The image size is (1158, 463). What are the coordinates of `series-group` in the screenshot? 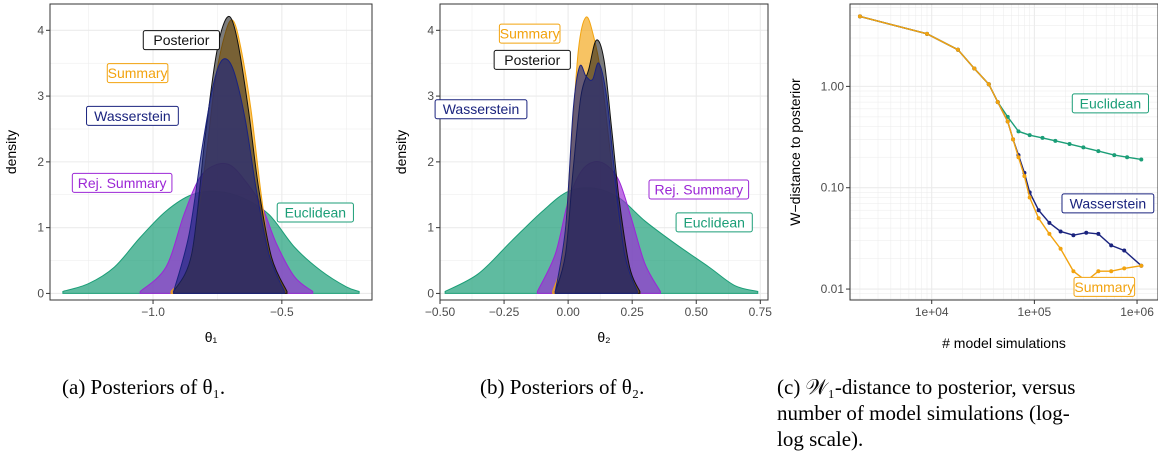 It's located at (1000, 149).